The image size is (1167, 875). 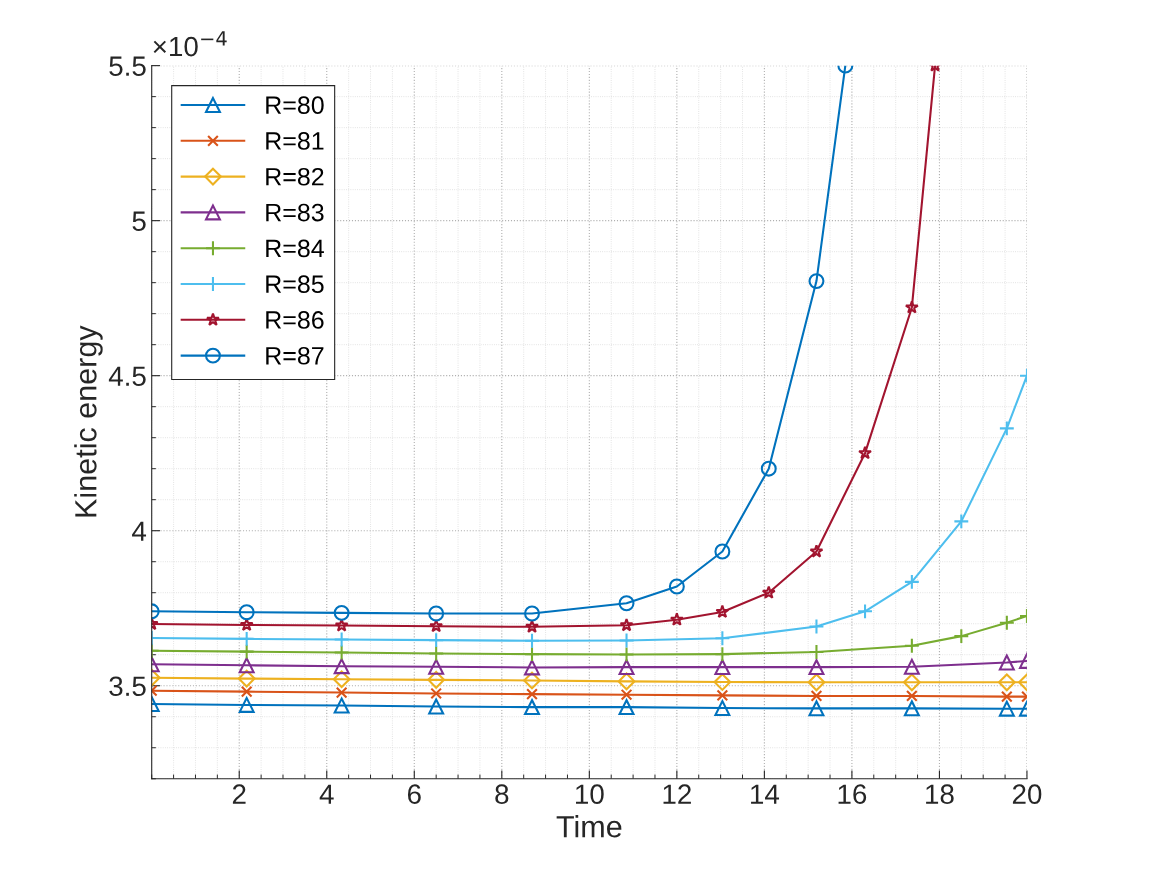 What do you see at coordinates (295, 284) in the screenshot?
I see `legend-label: R=85` at bounding box center [295, 284].